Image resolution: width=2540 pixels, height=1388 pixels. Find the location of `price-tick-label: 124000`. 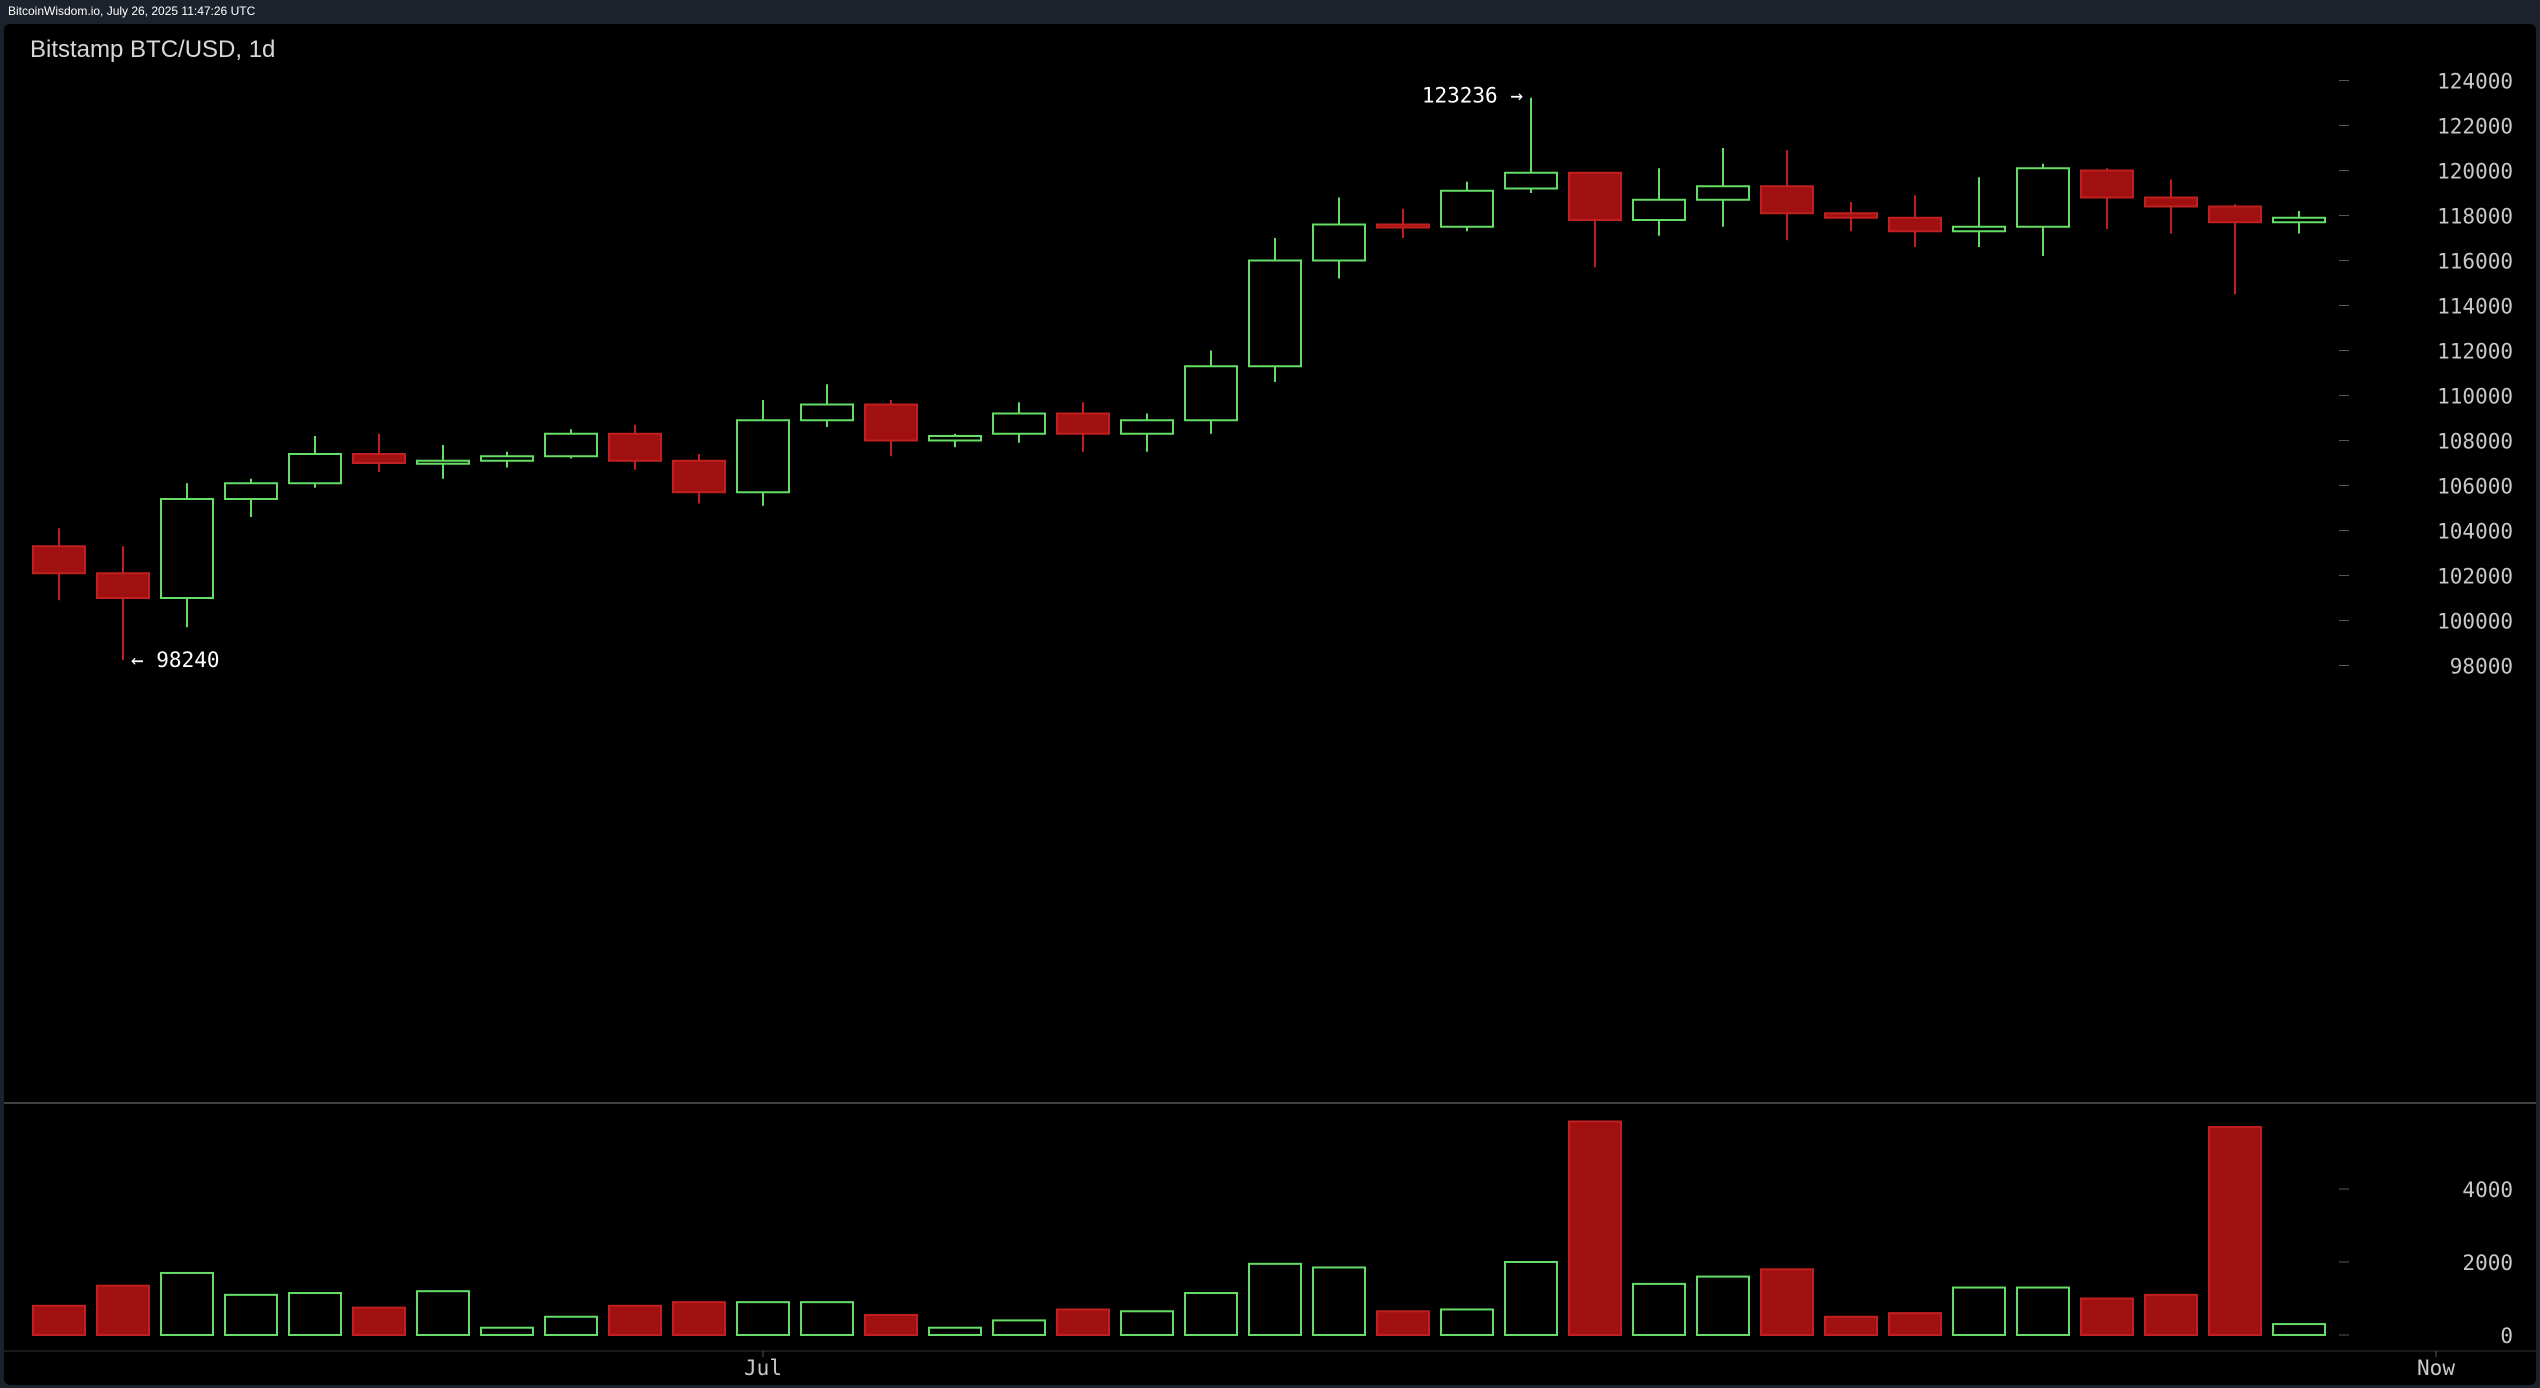

price-tick-label: 124000 is located at coordinates (2475, 82).